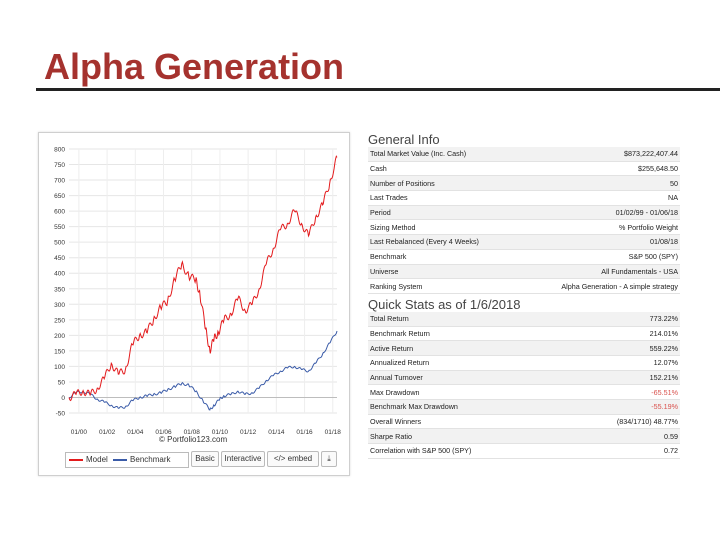  What do you see at coordinates (599, 169) in the screenshot?
I see `stat-value: $255,648.50` at bounding box center [599, 169].